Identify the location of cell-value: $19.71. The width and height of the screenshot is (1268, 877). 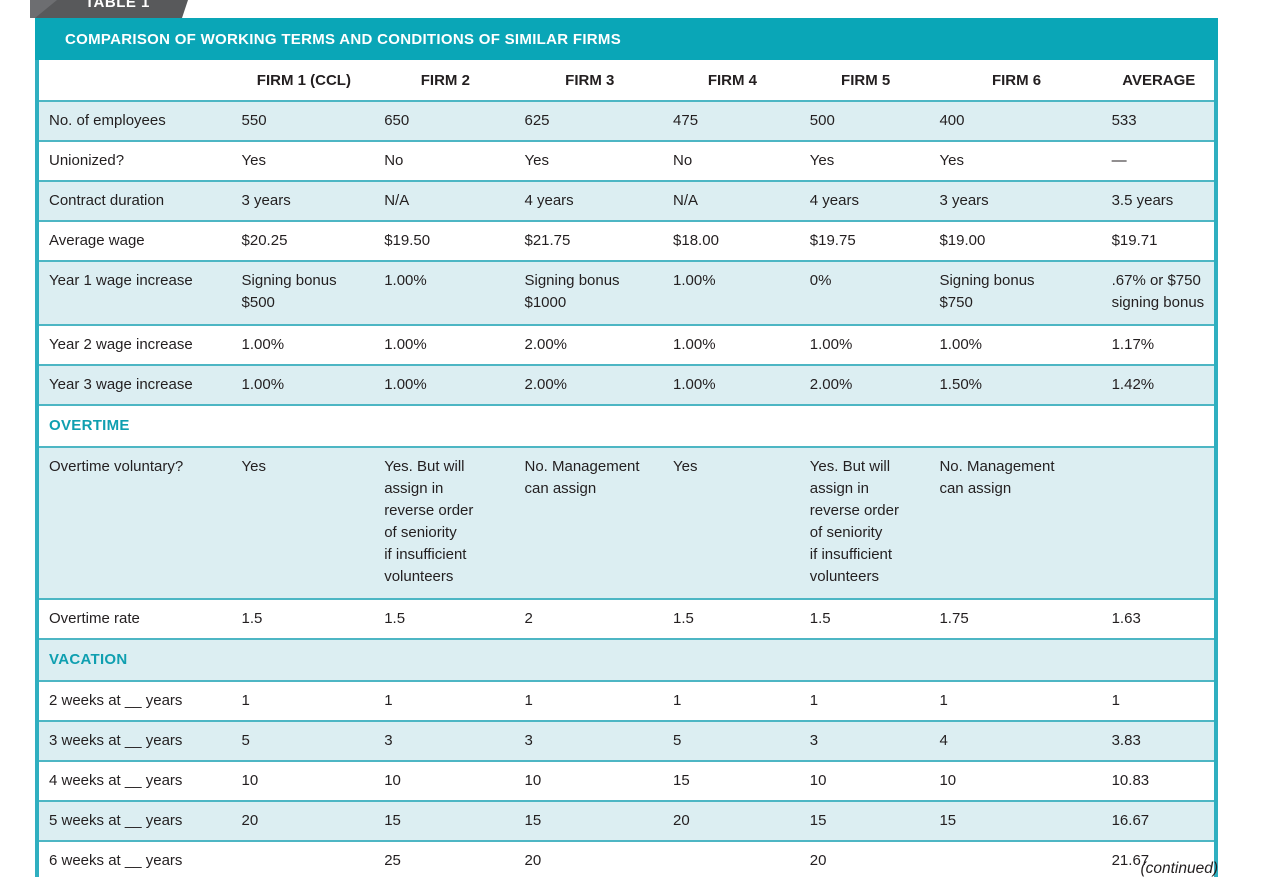
(1134, 240).